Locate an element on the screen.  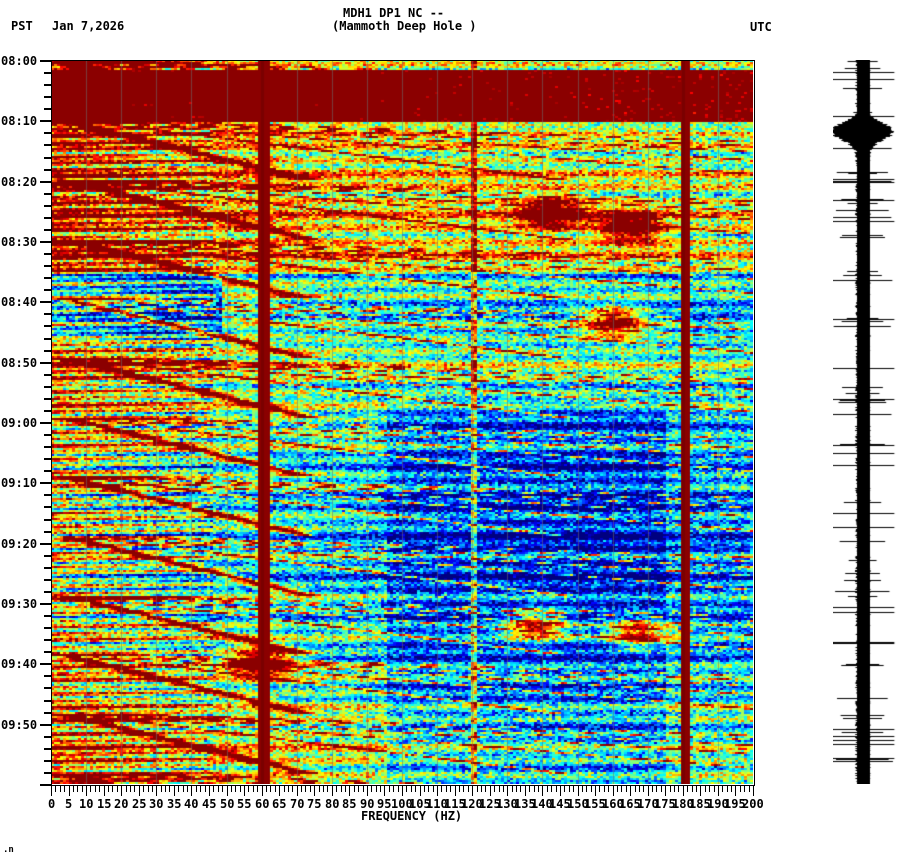
freq-tick-label: 200 is located at coordinates (753, 804).